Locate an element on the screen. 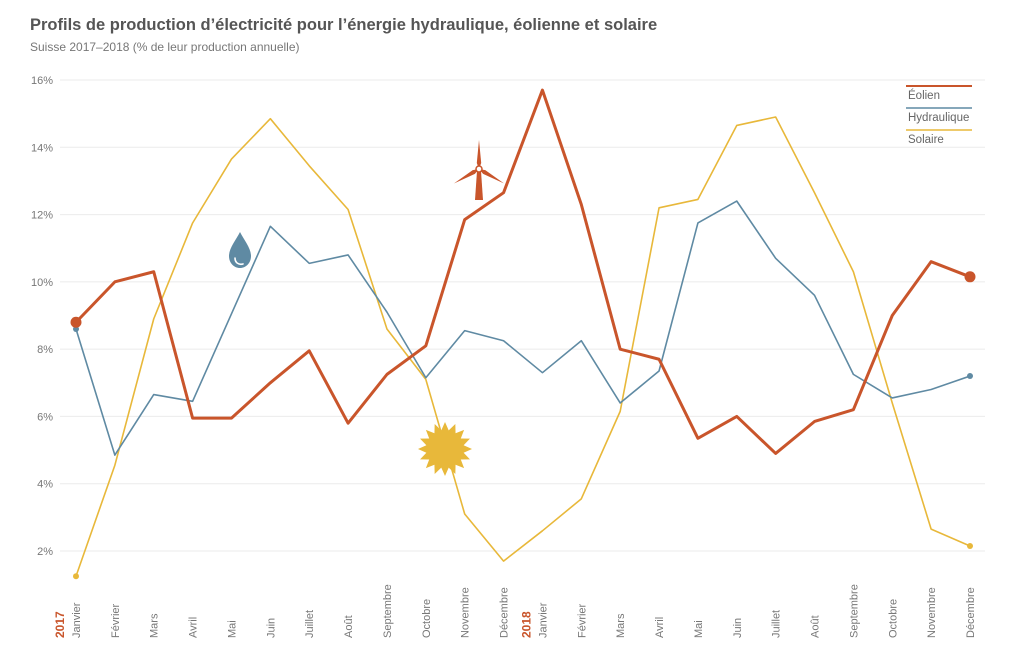 This screenshot has width=1024, height=659. y-tick-label: 10% is located at coordinates (42, 283).